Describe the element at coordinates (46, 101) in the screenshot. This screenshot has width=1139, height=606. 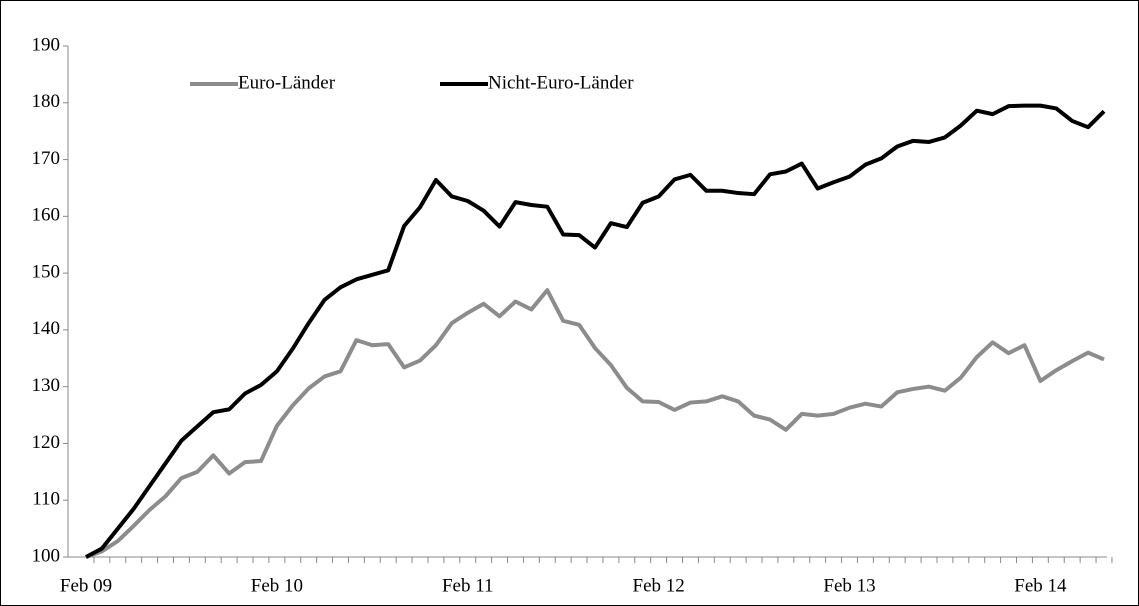
I see `y-tick-label: 180` at that location.